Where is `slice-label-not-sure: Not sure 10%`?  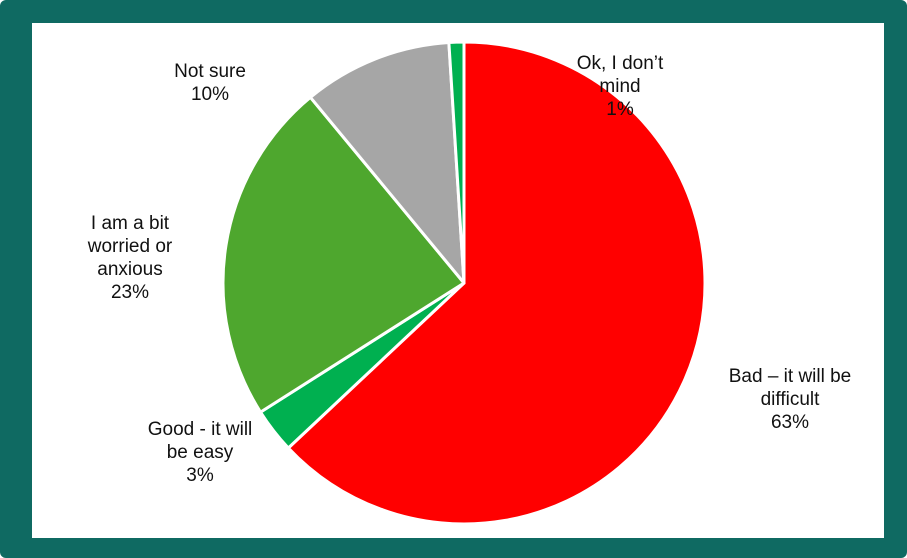
slice-label-not-sure: Not sure 10% is located at coordinates (210, 83).